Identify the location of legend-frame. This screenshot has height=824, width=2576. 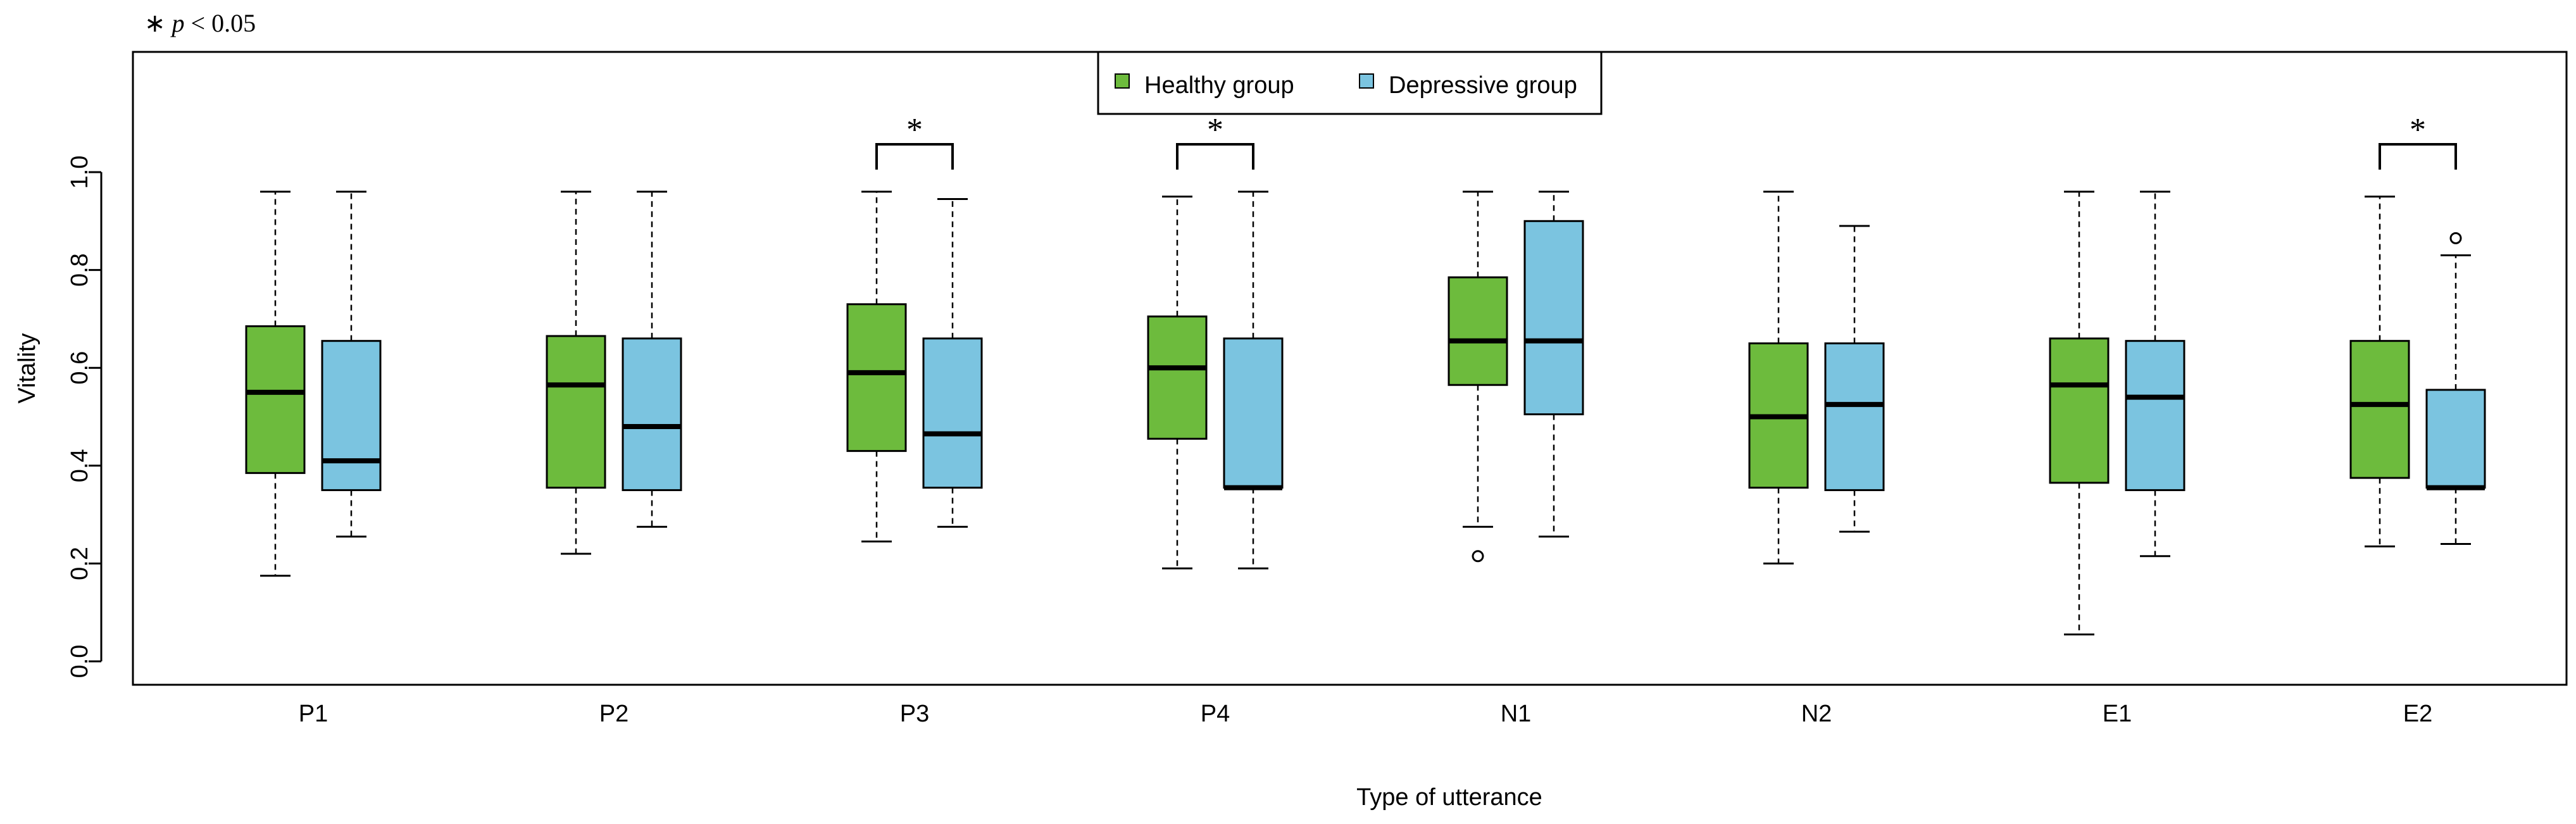
(1350, 83).